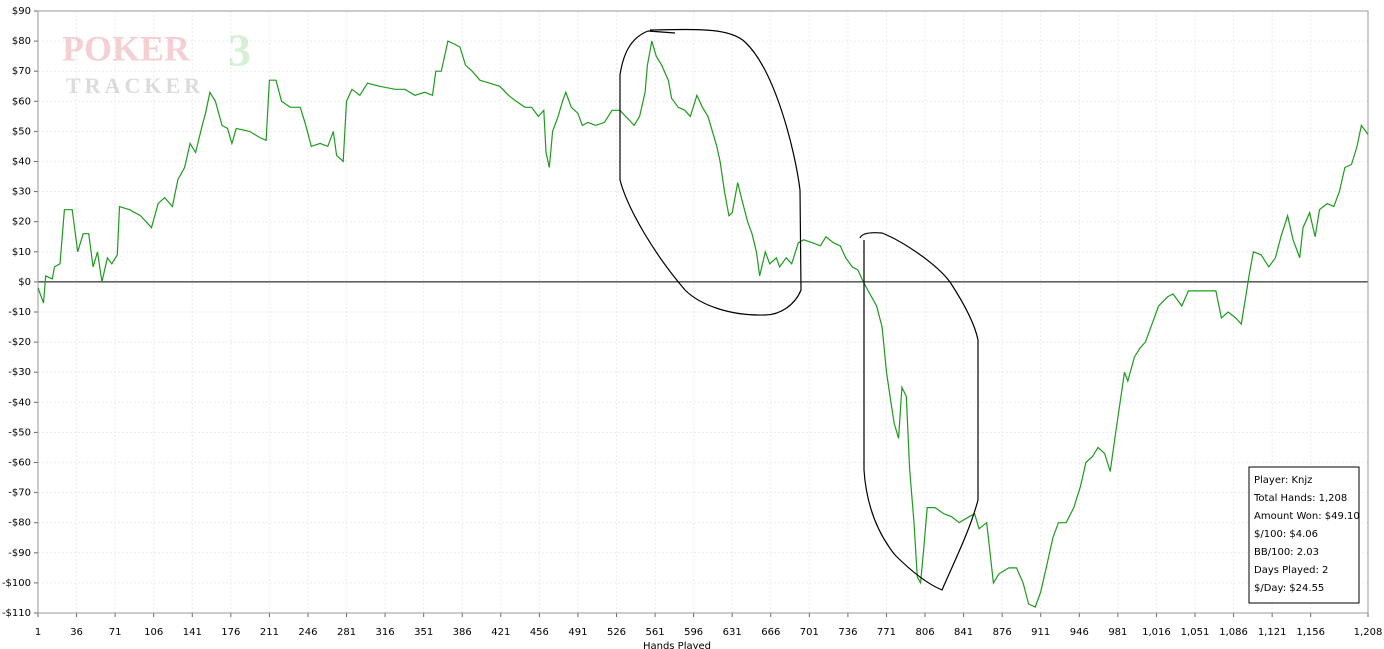  I want to click on x-tick-label: 561, so click(655, 632).